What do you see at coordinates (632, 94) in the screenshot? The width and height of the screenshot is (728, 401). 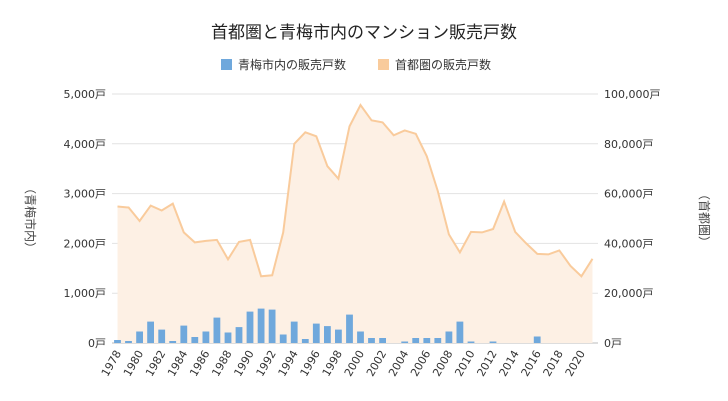 I see `right-tick-label: 100,000戸` at bounding box center [632, 94].